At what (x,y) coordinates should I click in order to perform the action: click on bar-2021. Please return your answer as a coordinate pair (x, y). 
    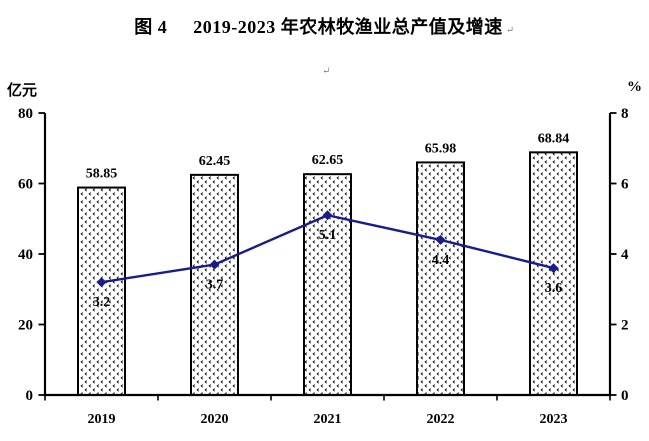
    Looking at the image, I should click on (327, 284).